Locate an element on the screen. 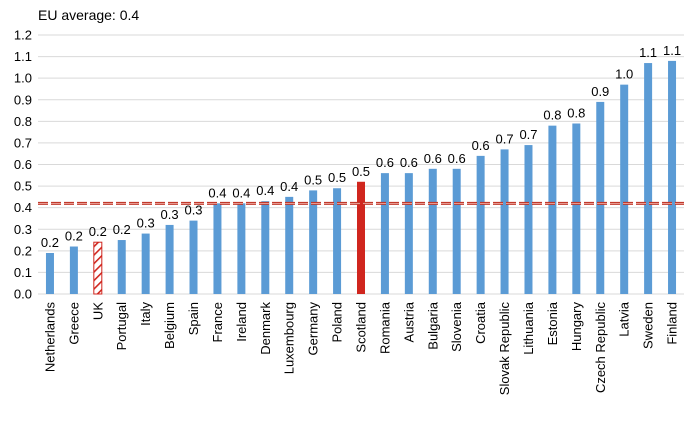 The width and height of the screenshot is (694, 426). y-tick-label: 1.1 is located at coordinates (23, 56).